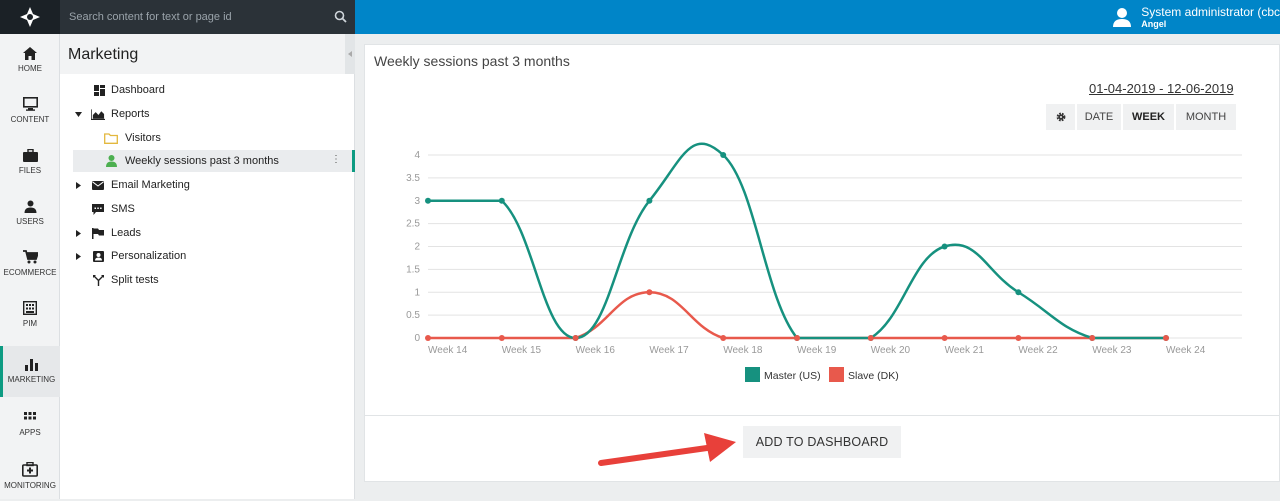 This screenshot has height=501, width=1280. What do you see at coordinates (103, 54) in the screenshot?
I see `tree-title: Marketing` at bounding box center [103, 54].